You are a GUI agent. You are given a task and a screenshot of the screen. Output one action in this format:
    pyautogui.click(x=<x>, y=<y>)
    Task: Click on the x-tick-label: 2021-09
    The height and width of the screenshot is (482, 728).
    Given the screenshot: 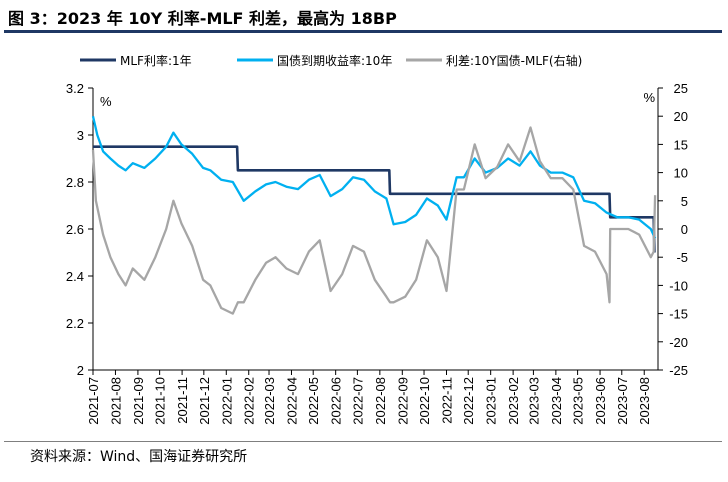 What is the action you would take?
    pyautogui.click(x=138, y=401)
    